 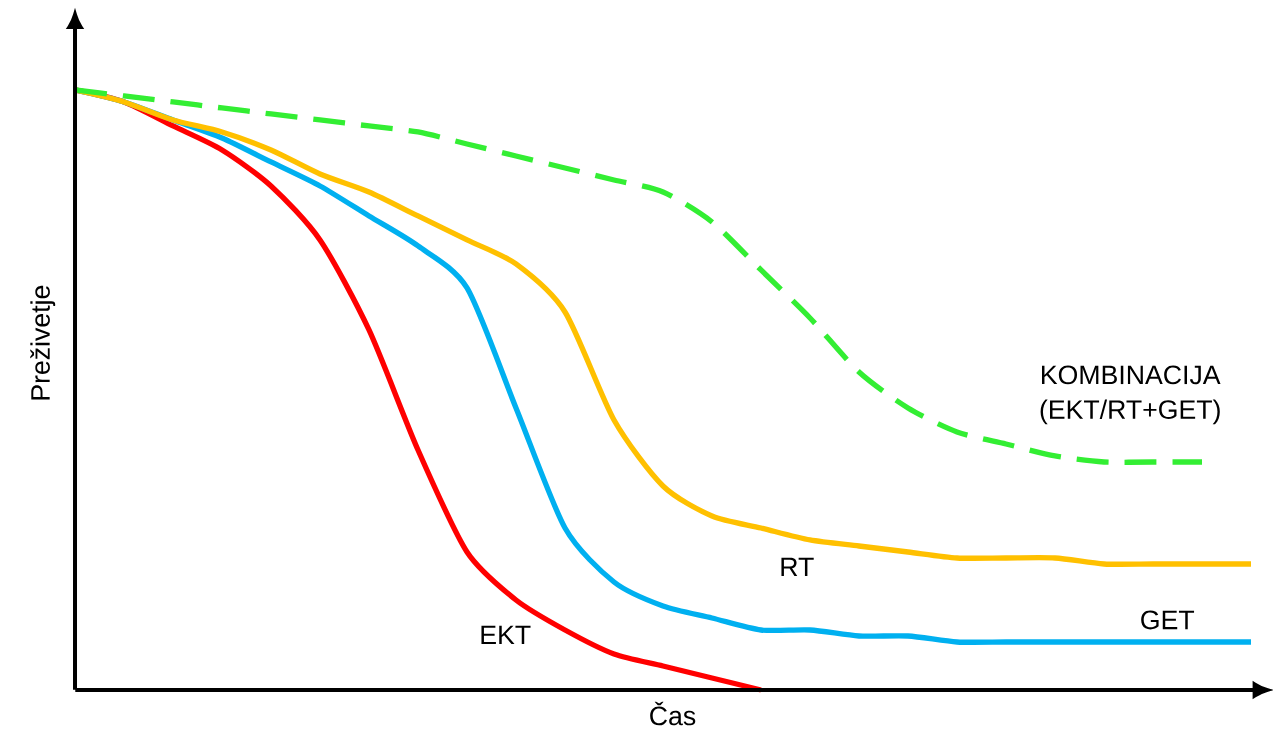 What do you see at coordinates (673, 713) in the screenshot?
I see `x-axis-title: Čas` at bounding box center [673, 713].